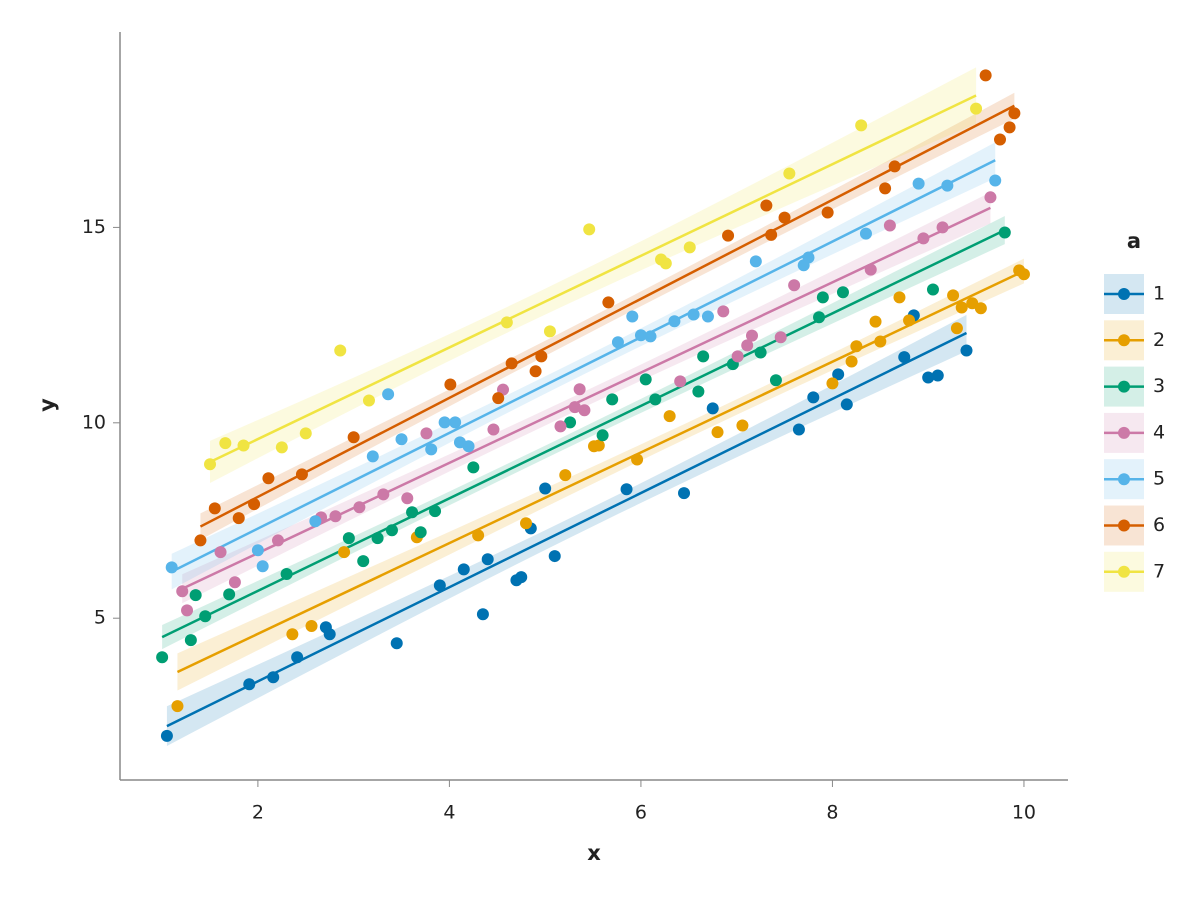  Describe the element at coordinates (1159, 432) in the screenshot. I see `legend-label: 4` at that location.